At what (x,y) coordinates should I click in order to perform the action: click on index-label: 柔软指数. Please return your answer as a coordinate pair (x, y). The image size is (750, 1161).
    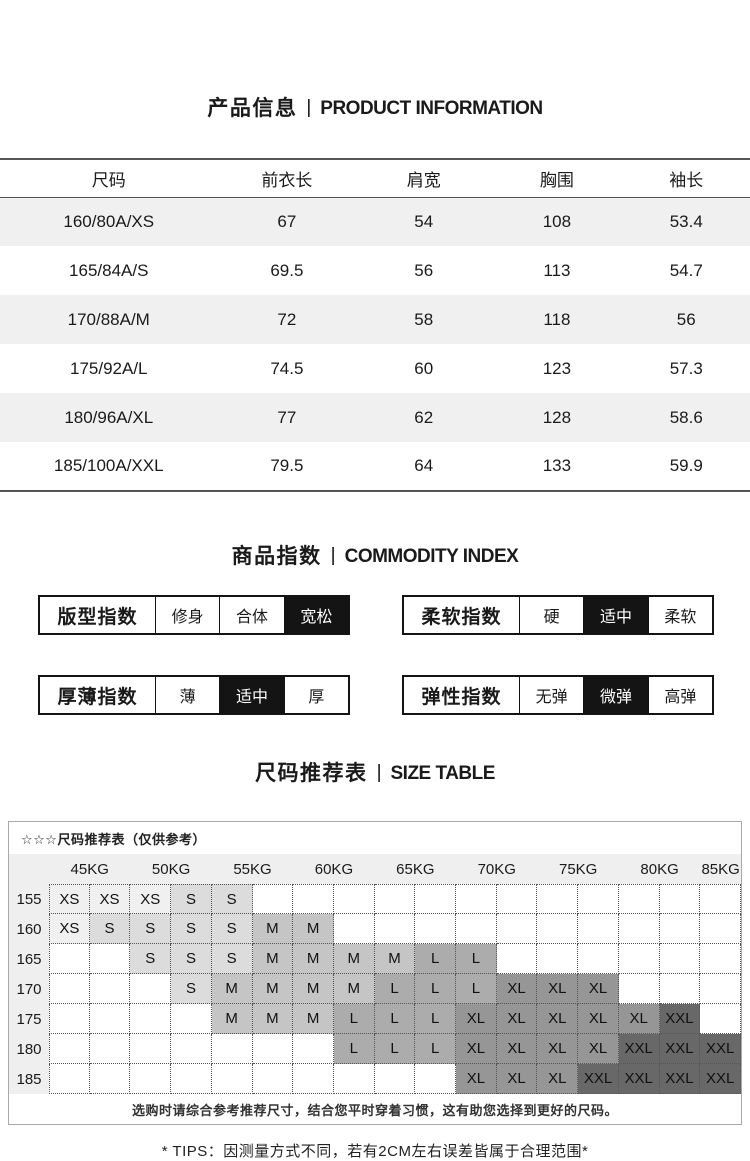
    Looking at the image, I should click on (462, 615).